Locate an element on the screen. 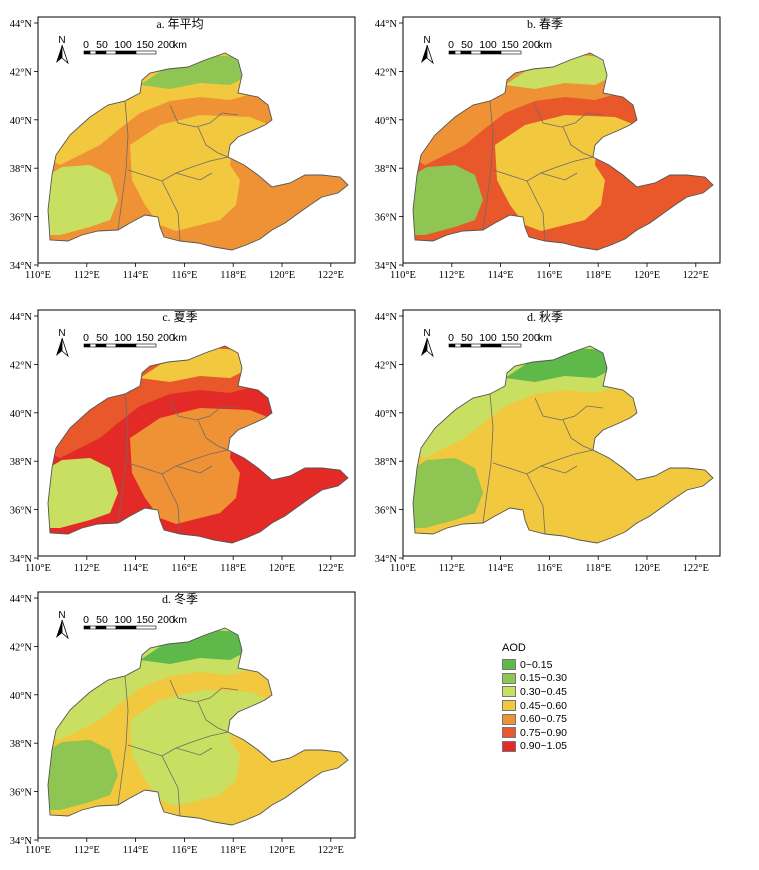  legend-item: 0.30~0.45 is located at coordinates (567, 692).